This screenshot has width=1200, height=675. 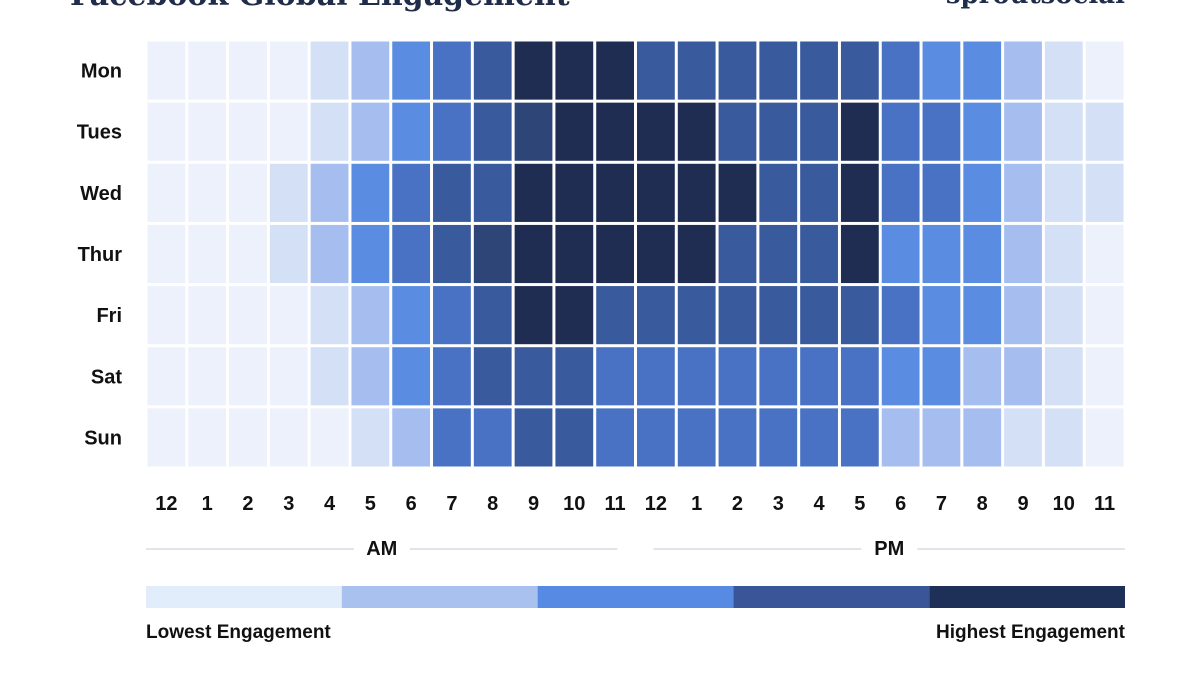 I want to click on column-label: 3, so click(x=778, y=504).